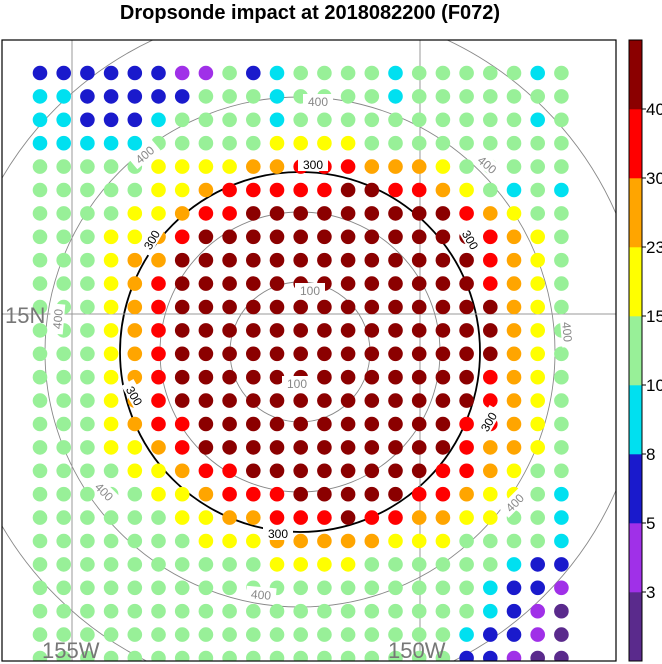  What do you see at coordinates (417, 650) in the screenshot?
I see `longitude-label-150w: 150W` at bounding box center [417, 650].